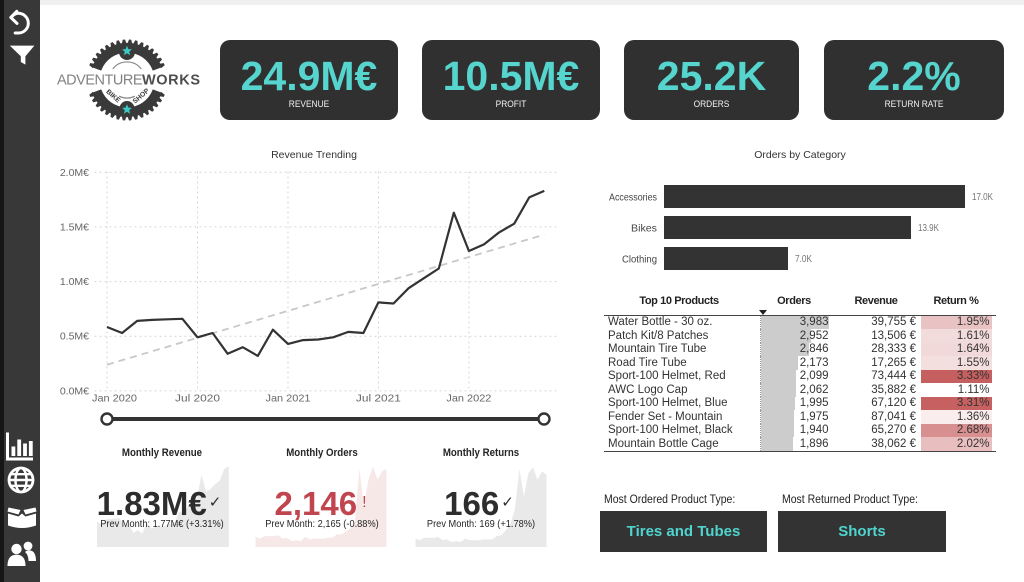 This screenshot has height=582, width=1024. What do you see at coordinates (639, 260) in the screenshot?
I see `svg-text: Clothing` at bounding box center [639, 260].